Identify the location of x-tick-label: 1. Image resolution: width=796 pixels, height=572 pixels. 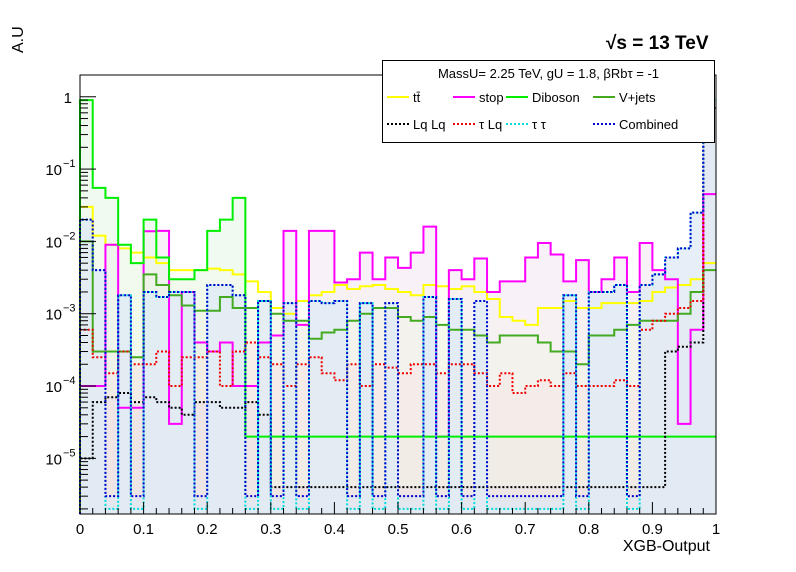
(716, 529).